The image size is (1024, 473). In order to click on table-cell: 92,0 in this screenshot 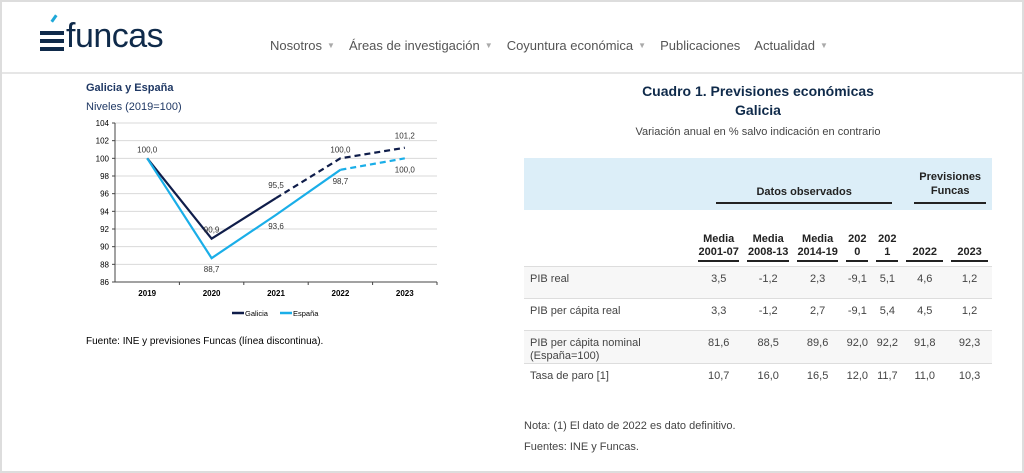, I will do `click(857, 347)`.